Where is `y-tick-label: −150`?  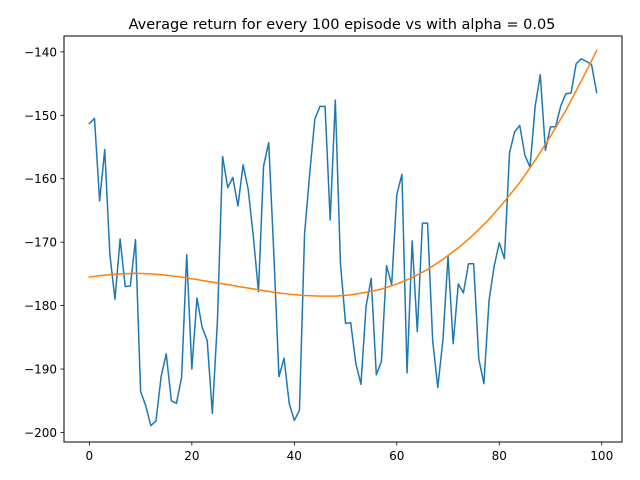
y-tick-label: −150 is located at coordinates (40, 116).